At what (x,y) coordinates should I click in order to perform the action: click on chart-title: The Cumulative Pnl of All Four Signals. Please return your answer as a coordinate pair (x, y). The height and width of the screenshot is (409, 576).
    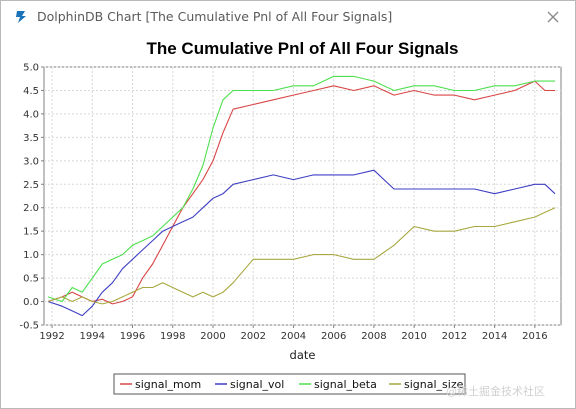
    Looking at the image, I should click on (302, 48).